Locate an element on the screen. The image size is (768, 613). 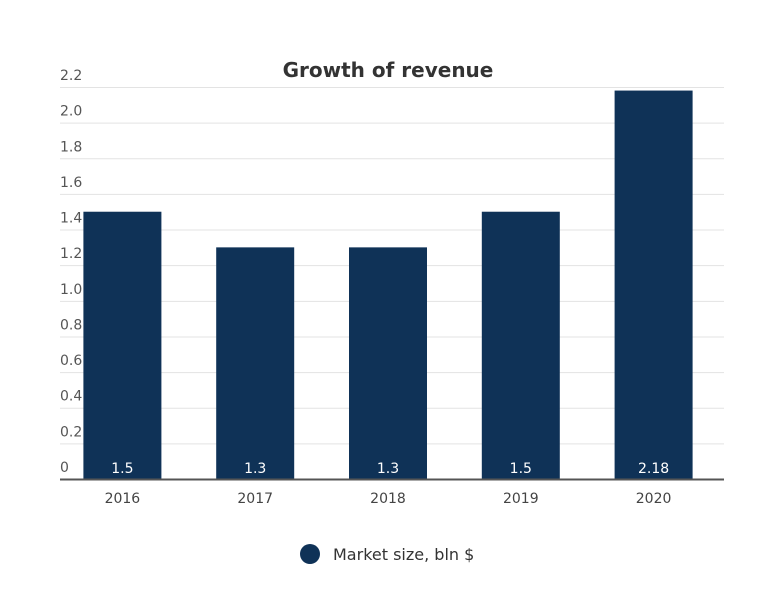
y-tick-label: 1.4 is located at coordinates (71, 219).